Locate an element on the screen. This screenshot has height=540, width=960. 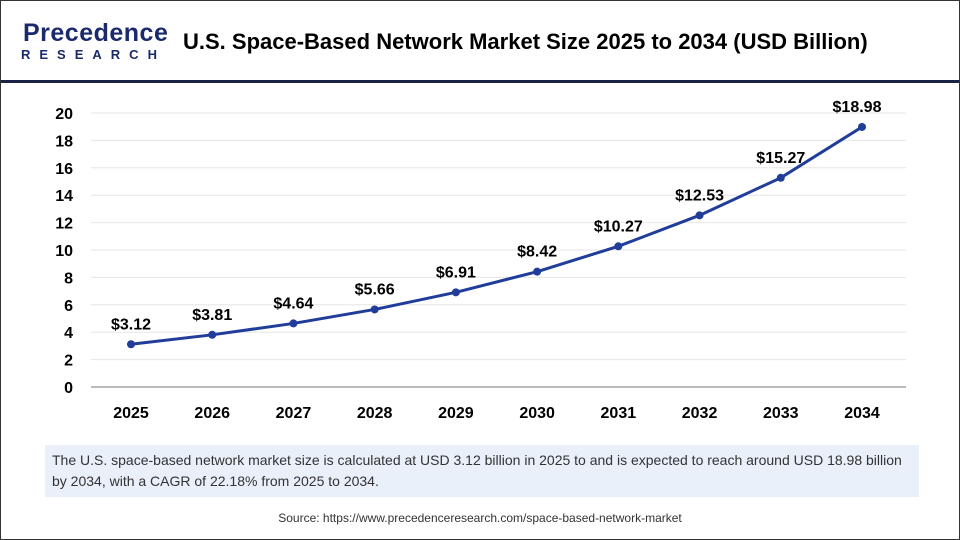
header-divider is located at coordinates (480, 81).